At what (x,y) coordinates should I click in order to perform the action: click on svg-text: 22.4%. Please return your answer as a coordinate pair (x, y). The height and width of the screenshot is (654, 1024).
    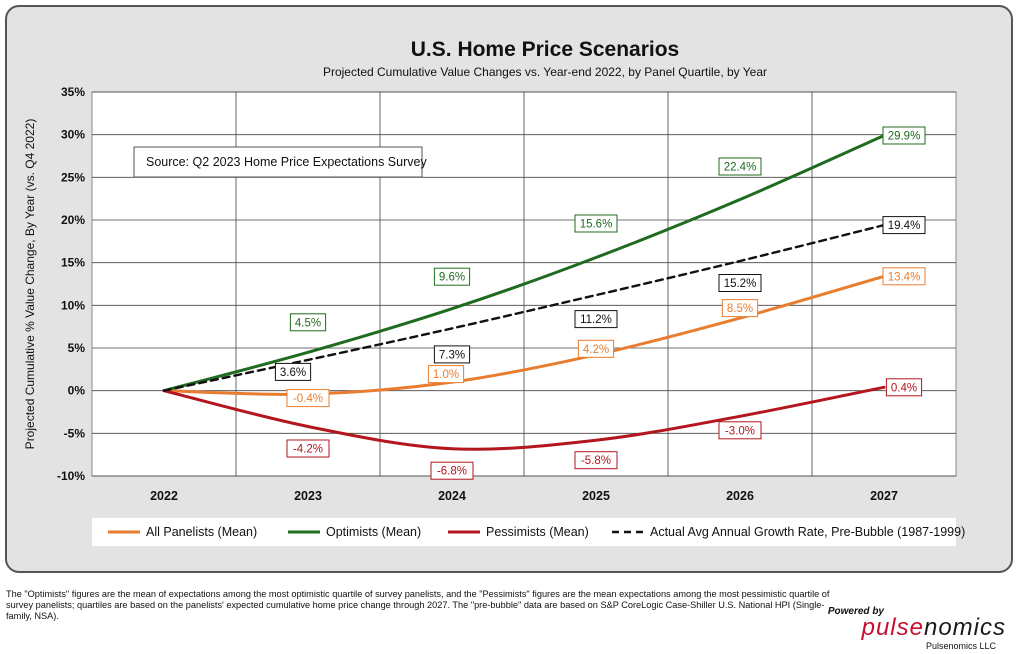
    Looking at the image, I should click on (740, 168).